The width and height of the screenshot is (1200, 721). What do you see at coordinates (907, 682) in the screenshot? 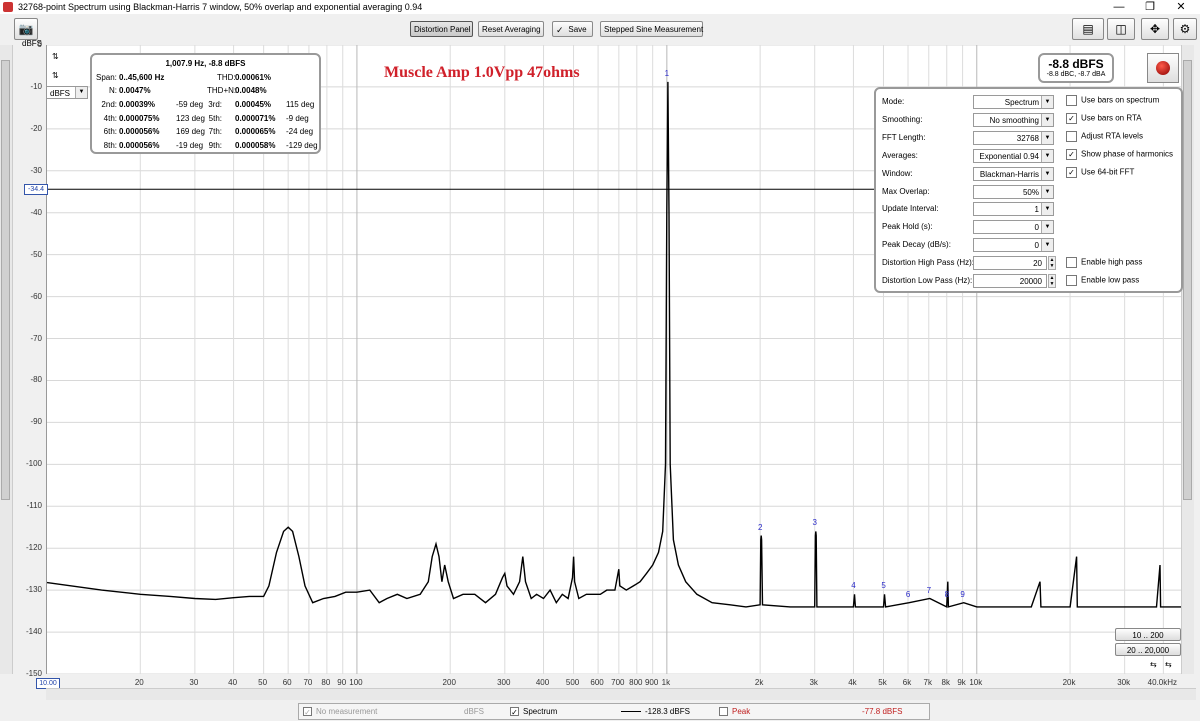
I see `x-tick-label: 6k` at bounding box center [907, 682].